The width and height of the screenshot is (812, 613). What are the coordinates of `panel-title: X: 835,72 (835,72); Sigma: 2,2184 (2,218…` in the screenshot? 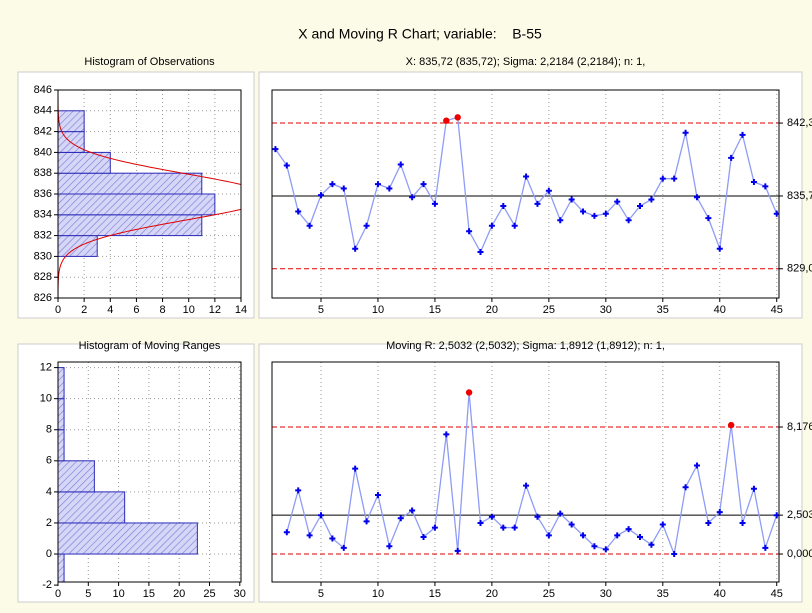 It's located at (526, 62).